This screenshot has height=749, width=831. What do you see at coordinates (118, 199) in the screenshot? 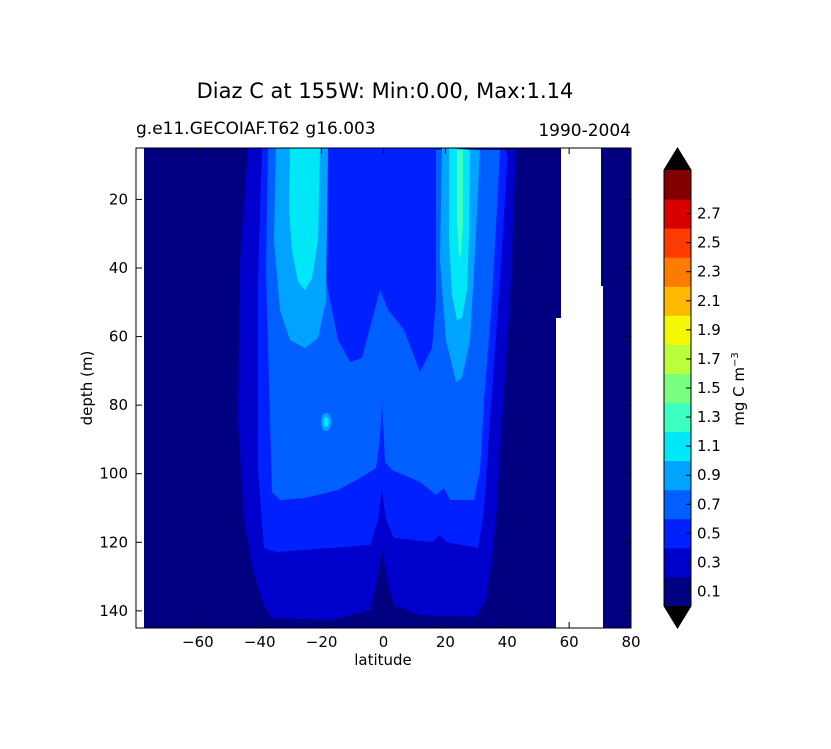
I see `y-tick-label: 20` at bounding box center [118, 199].